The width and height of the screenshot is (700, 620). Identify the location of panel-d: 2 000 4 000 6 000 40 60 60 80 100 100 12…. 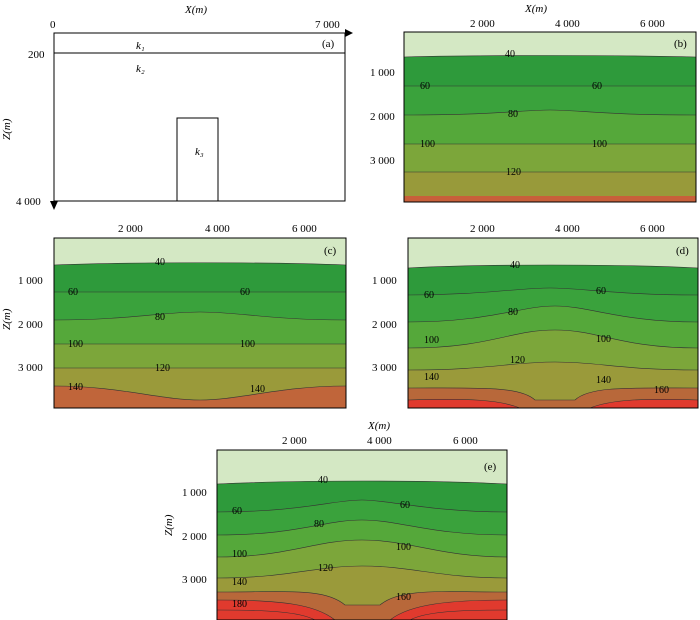
(535, 316).